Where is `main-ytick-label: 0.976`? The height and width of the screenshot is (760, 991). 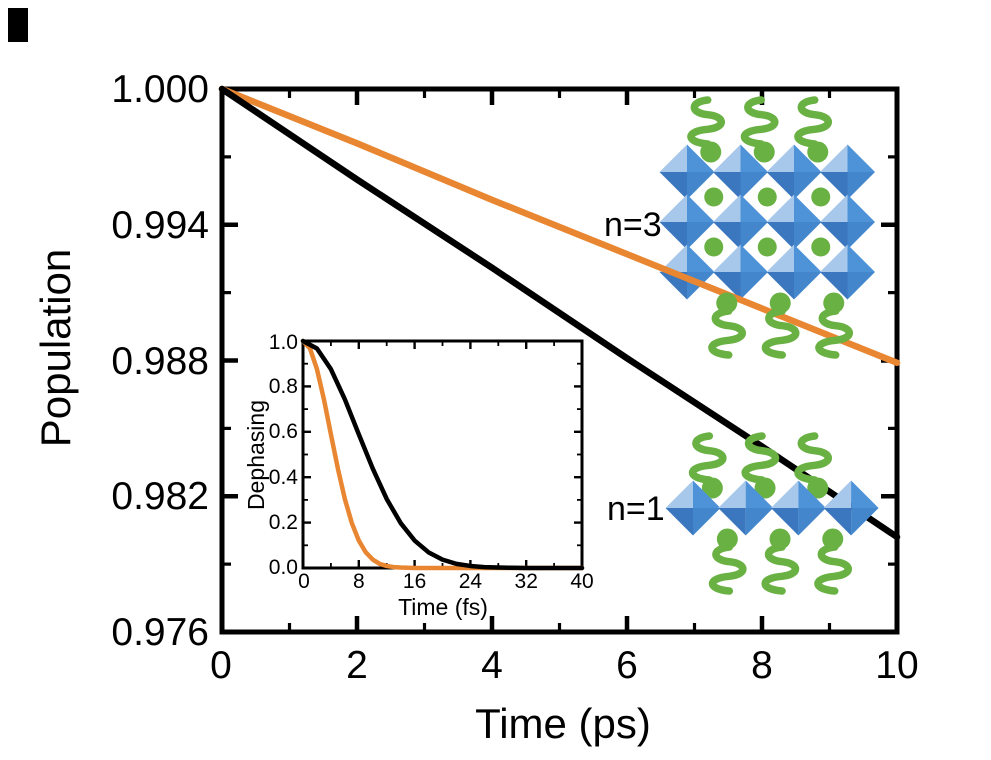 main-ytick-label: 0.976 is located at coordinates (160, 632).